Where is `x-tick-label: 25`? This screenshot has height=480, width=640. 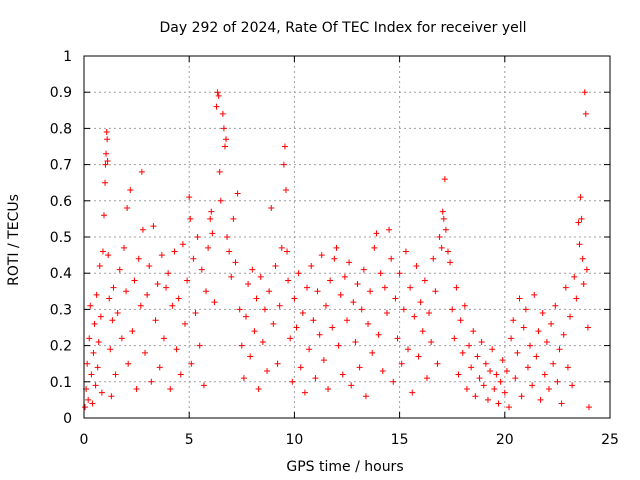
x-tick-label: 25 is located at coordinates (610, 440).